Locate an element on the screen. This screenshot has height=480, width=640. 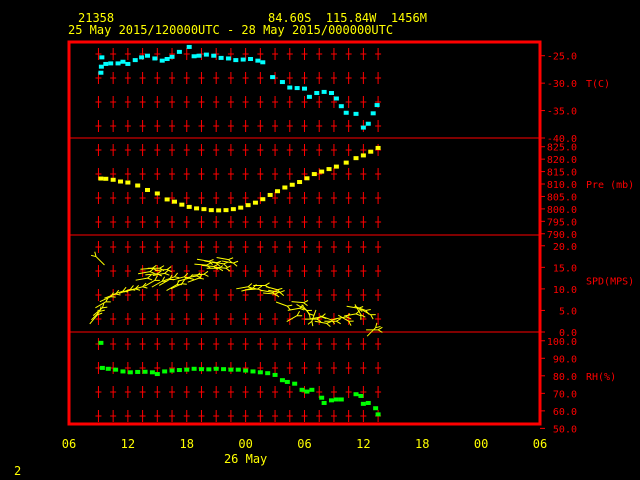
humidity-tick-label: 70.0 is located at coordinates (565, 394).